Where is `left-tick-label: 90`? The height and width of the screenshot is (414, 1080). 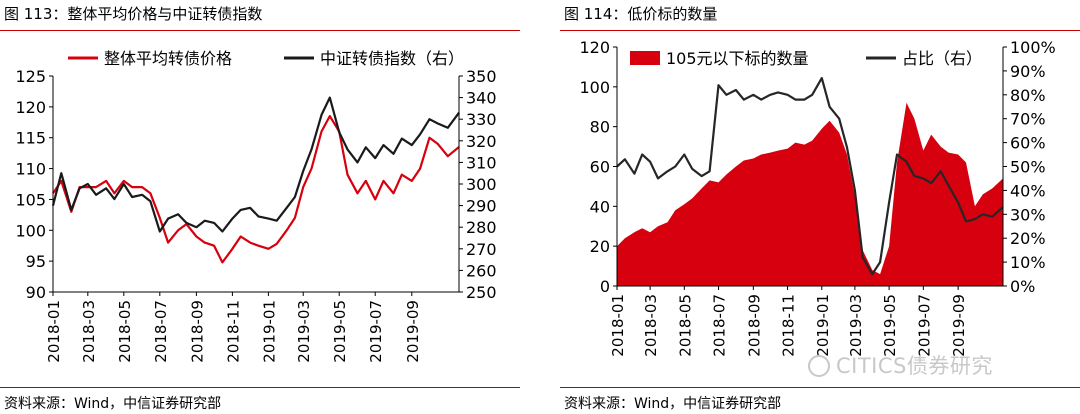
left-tick-label: 90 is located at coordinates (36, 292).